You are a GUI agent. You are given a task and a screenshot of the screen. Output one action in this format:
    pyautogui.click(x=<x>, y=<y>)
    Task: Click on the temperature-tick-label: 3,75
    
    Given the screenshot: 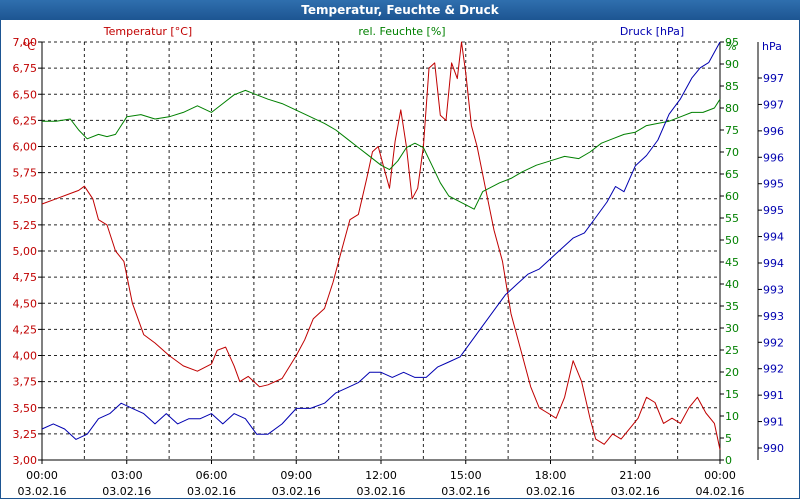 What is the action you would take?
    pyautogui.click(x=25, y=382)
    